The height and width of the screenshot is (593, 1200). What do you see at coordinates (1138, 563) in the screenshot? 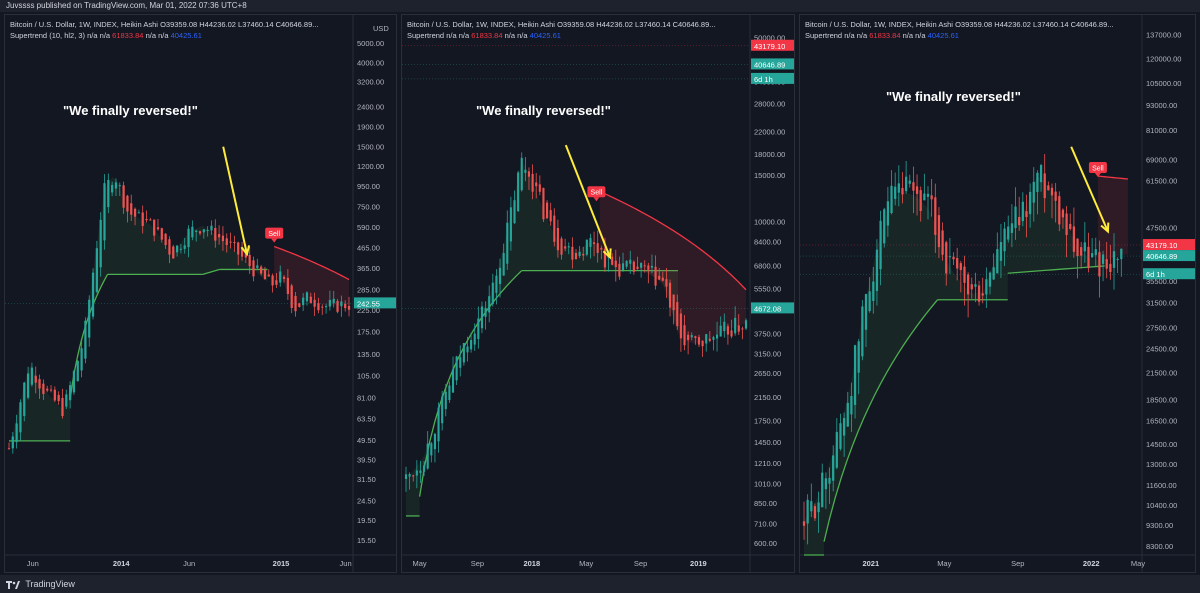
I see `x-tick-label: May` at bounding box center [1138, 563].